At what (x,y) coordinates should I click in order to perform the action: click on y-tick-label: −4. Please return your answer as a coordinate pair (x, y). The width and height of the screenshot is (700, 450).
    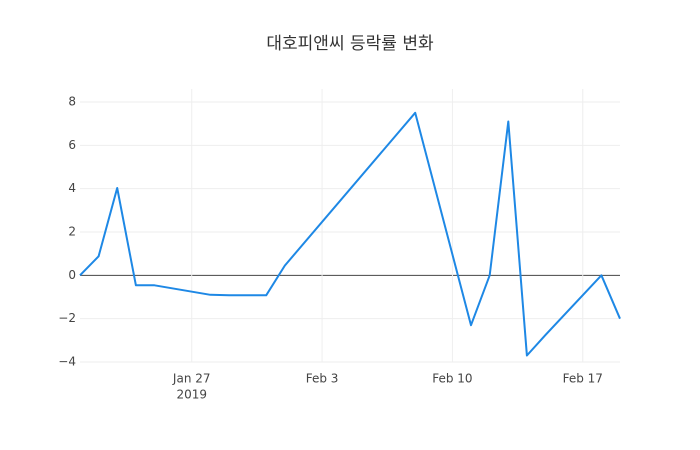
    Looking at the image, I should click on (67, 362).